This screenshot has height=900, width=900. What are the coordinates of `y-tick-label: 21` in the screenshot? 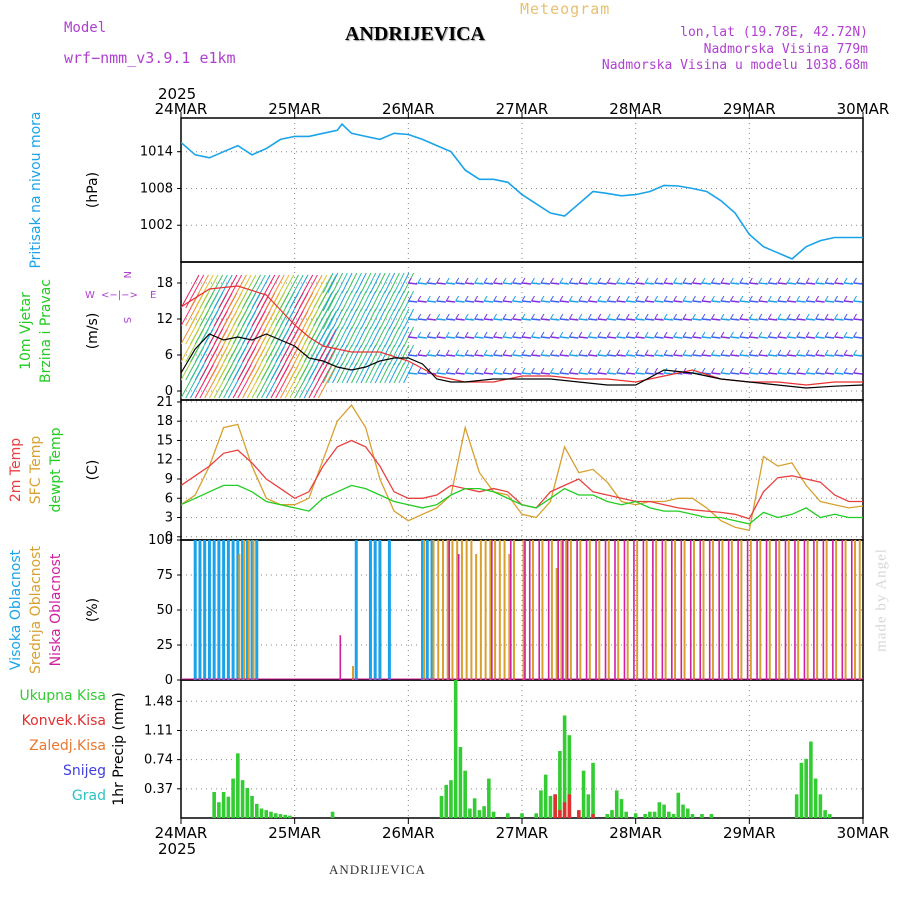 It's located at (164, 402).